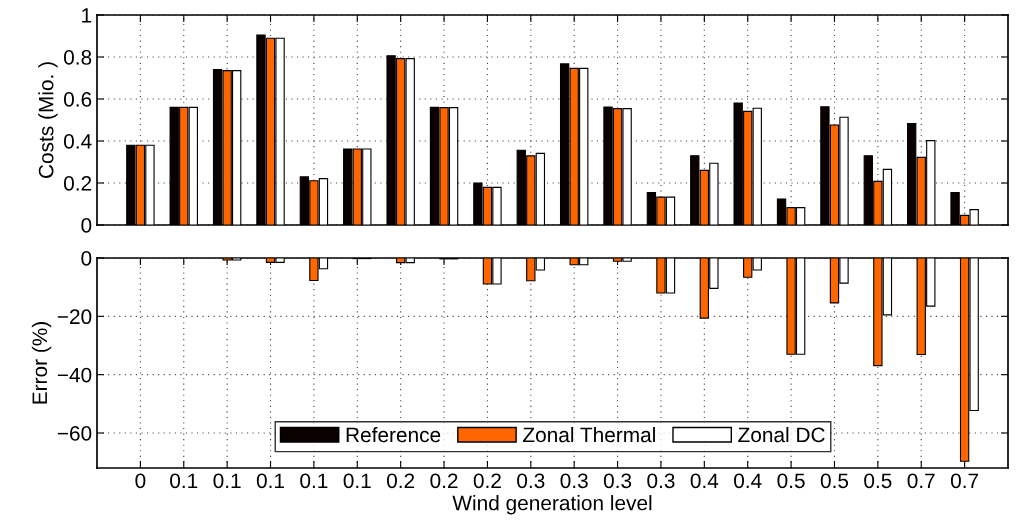 This screenshot has height=524, width=1016. What do you see at coordinates (74, 433) in the screenshot?
I see `y-tick-label: −60` at bounding box center [74, 433].